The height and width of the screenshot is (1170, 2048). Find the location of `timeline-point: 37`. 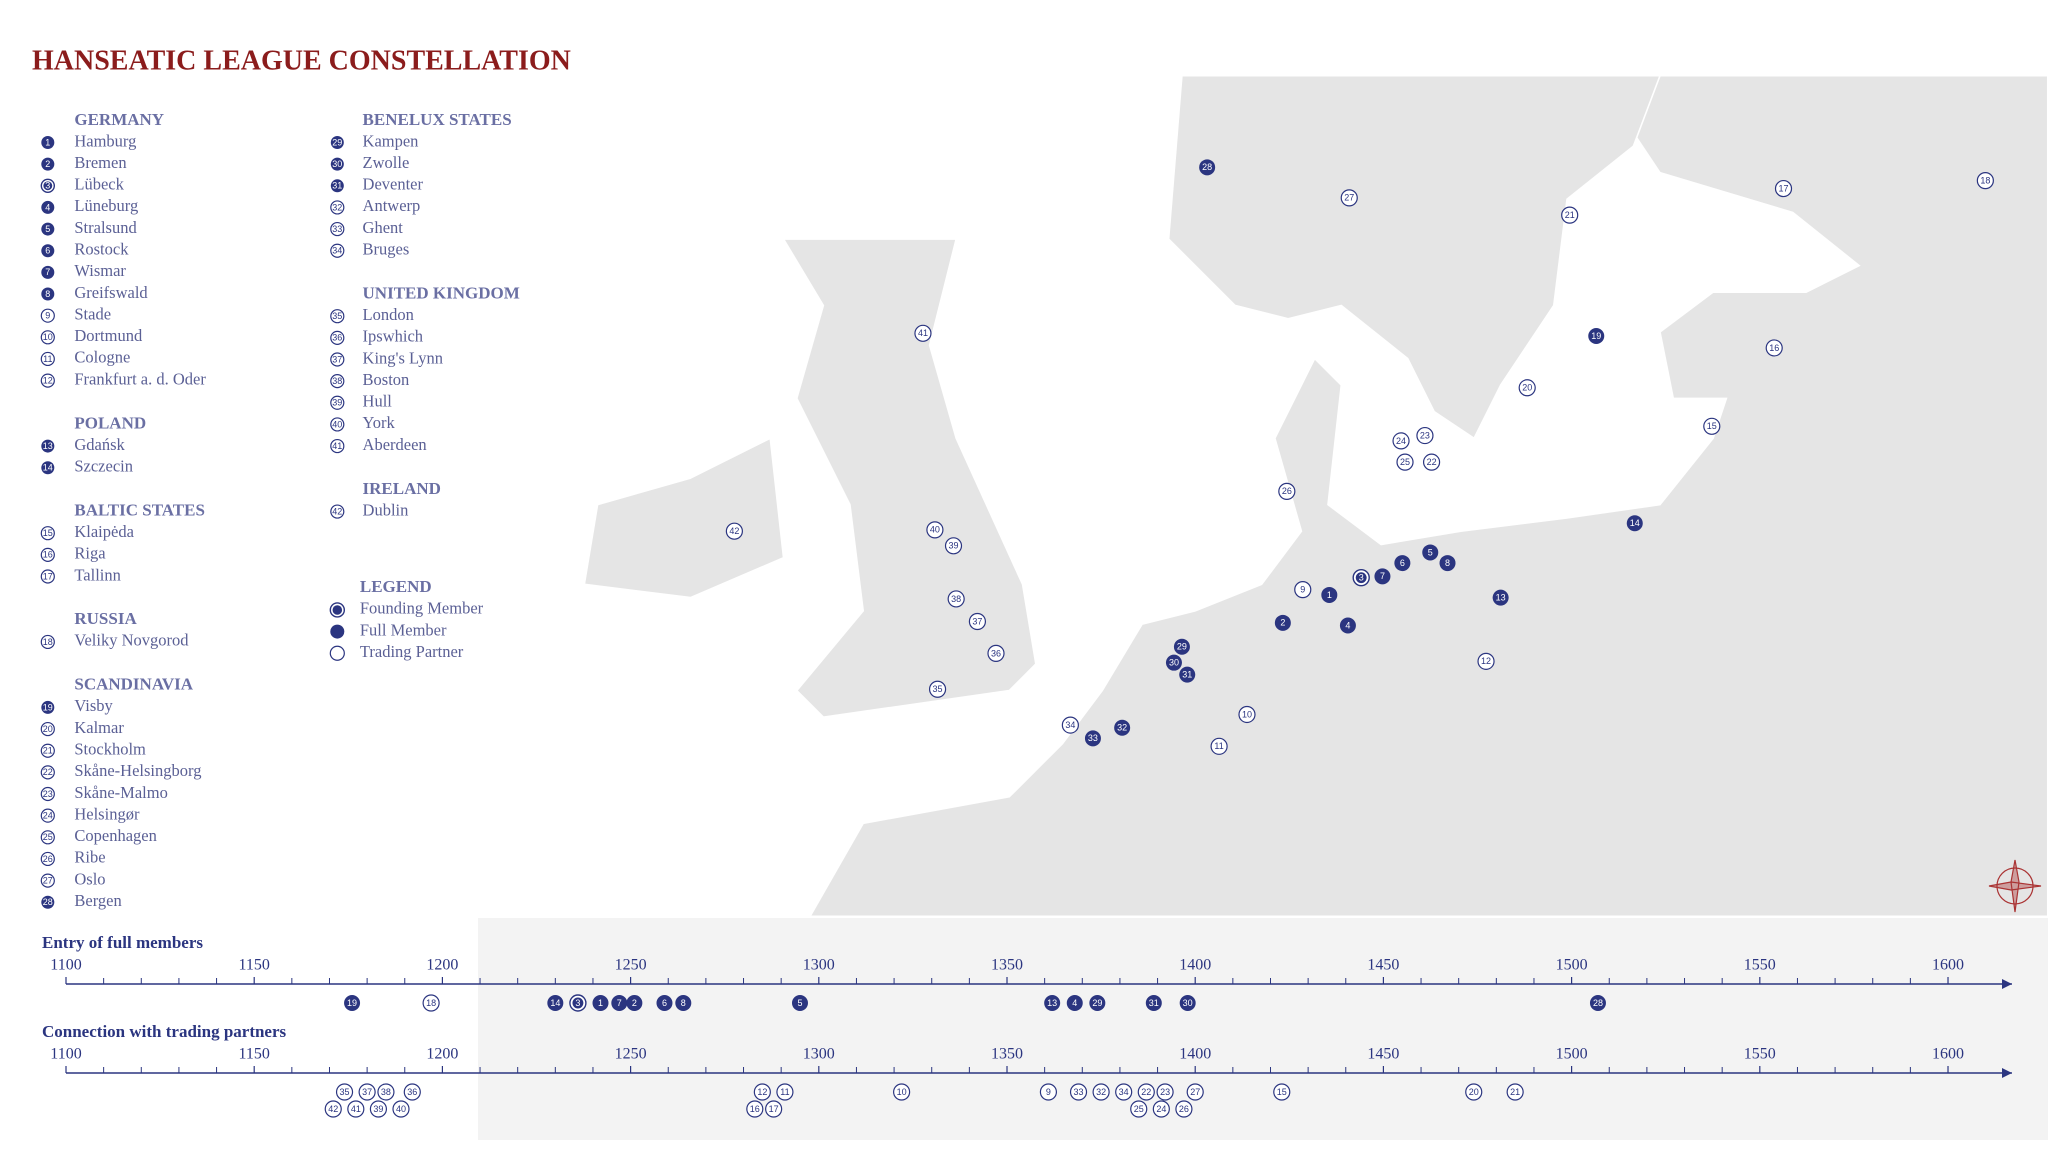

timeline-point: 37 is located at coordinates (367, 1092).